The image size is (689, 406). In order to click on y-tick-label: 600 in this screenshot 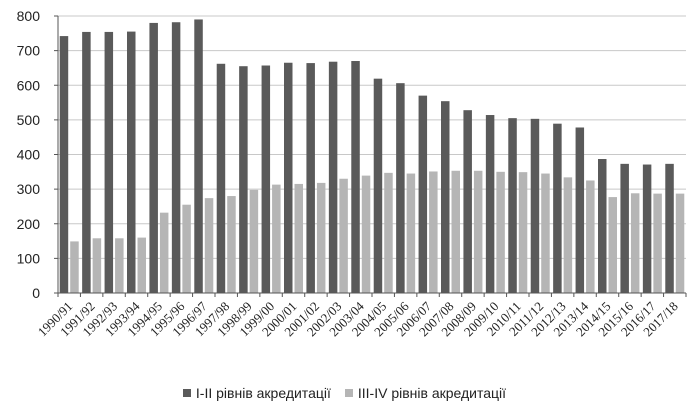, I will do `click(29, 85)`.